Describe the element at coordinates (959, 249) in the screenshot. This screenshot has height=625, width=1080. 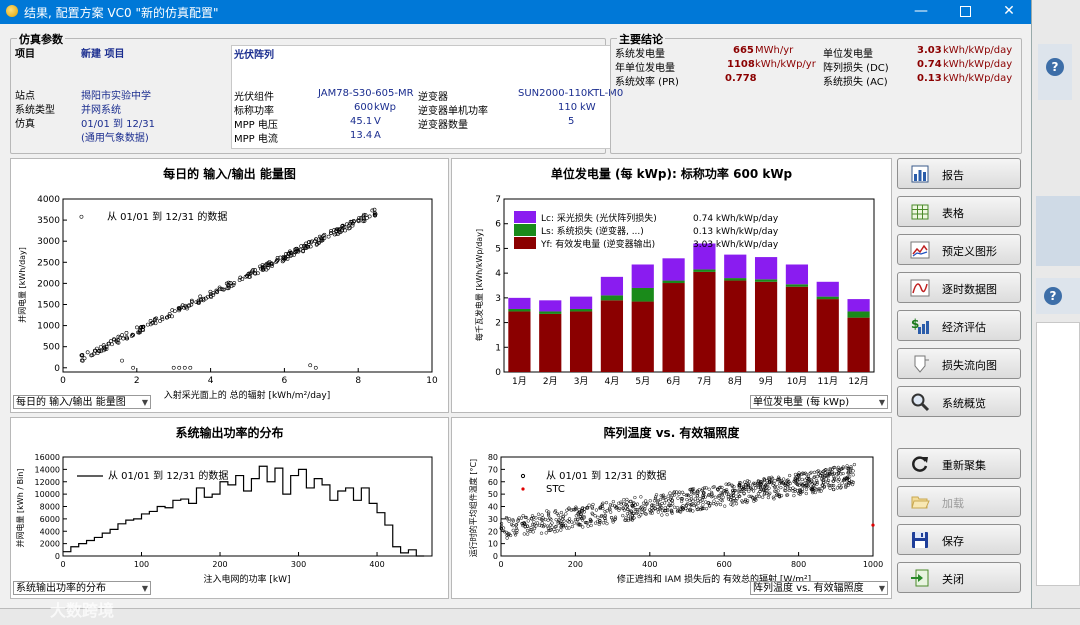
I see `predefined-graphs-button: 预定义图形` at that location.